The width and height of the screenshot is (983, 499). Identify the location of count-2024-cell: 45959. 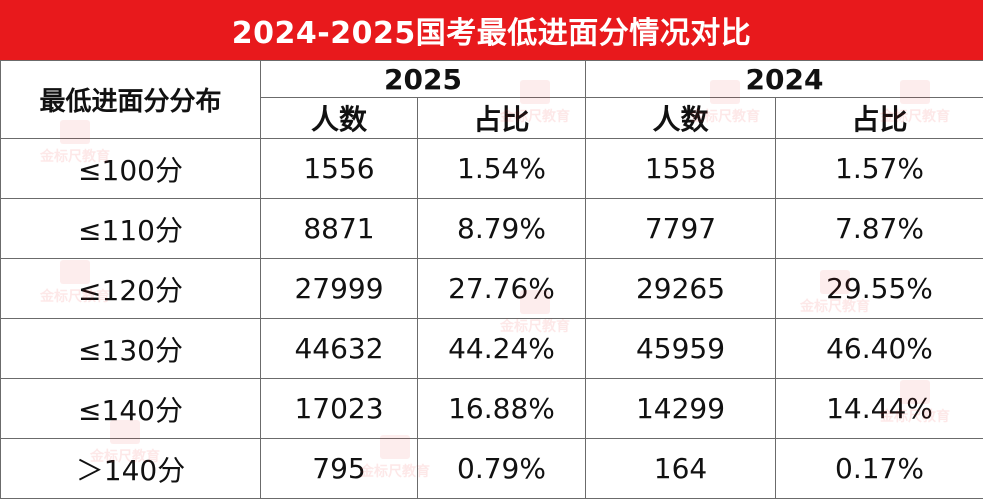
(681, 349).